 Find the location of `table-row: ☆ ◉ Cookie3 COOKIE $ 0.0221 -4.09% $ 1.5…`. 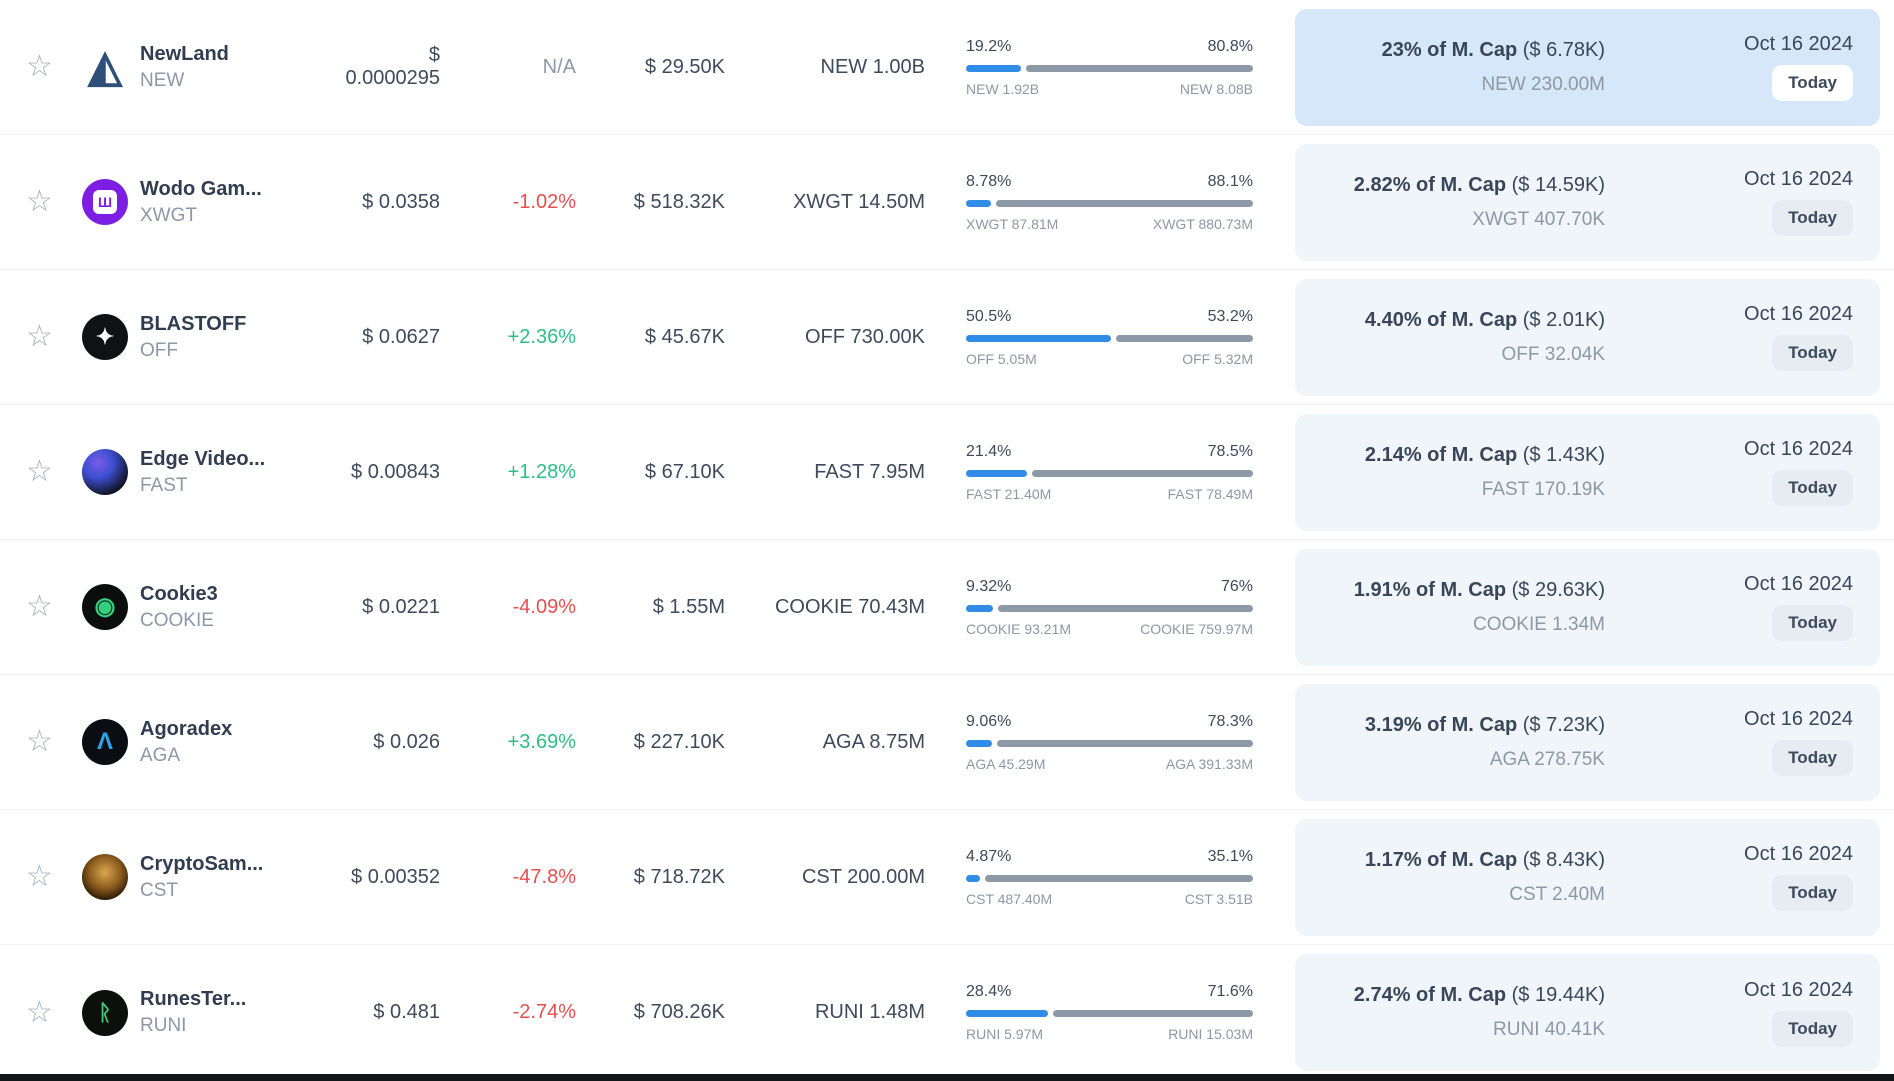

table-row: ☆ ◉ Cookie3 COOKIE $ 0.0221 -4.09% $ 1.5… is located at coordinates (947, 607).